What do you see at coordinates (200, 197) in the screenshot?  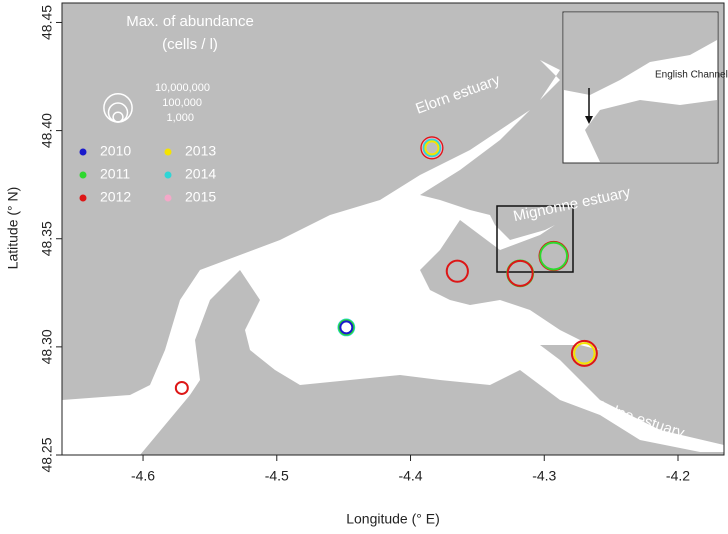 I see `legend-label: 2015` at bounding box center [200, 197].